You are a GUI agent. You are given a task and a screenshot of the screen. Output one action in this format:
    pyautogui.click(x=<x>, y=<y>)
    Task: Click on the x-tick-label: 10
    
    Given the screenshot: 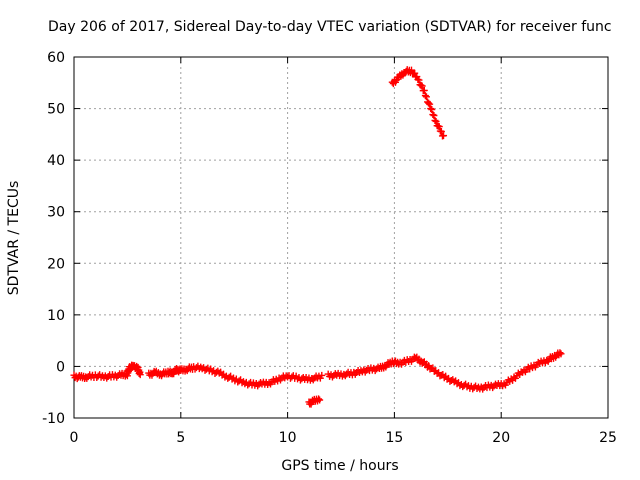 What is the action you would take?
    pyautogui.click(x=288, y=438)
    